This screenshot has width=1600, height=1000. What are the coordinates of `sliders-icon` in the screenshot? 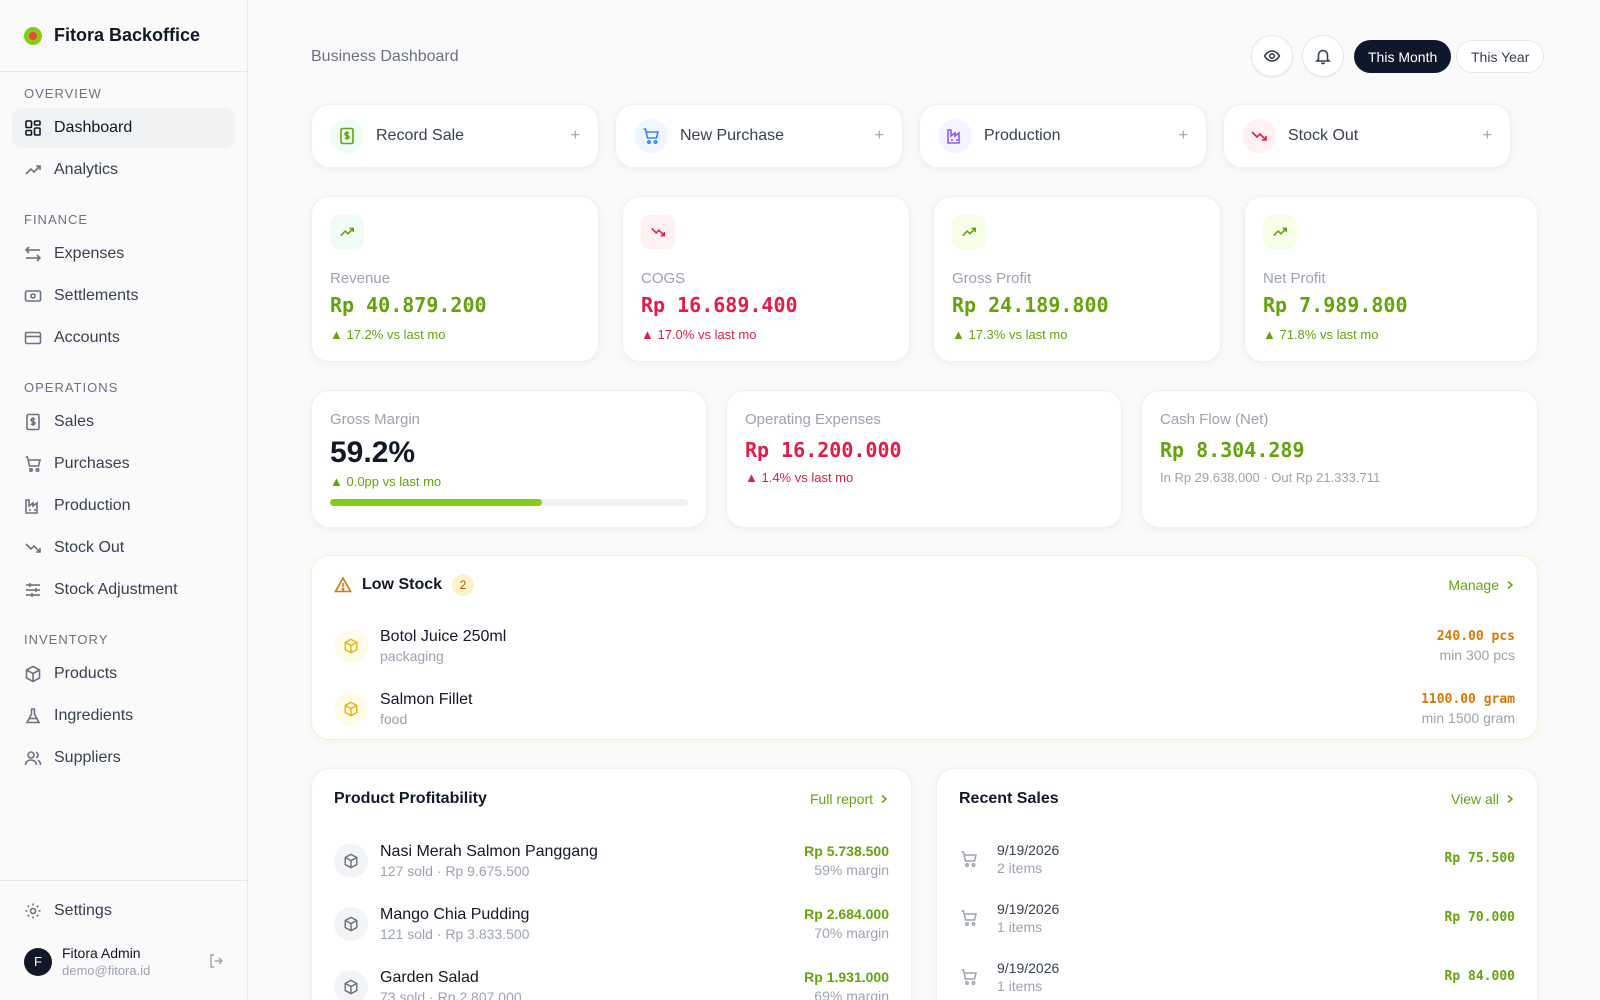 It's located at (33, 590).